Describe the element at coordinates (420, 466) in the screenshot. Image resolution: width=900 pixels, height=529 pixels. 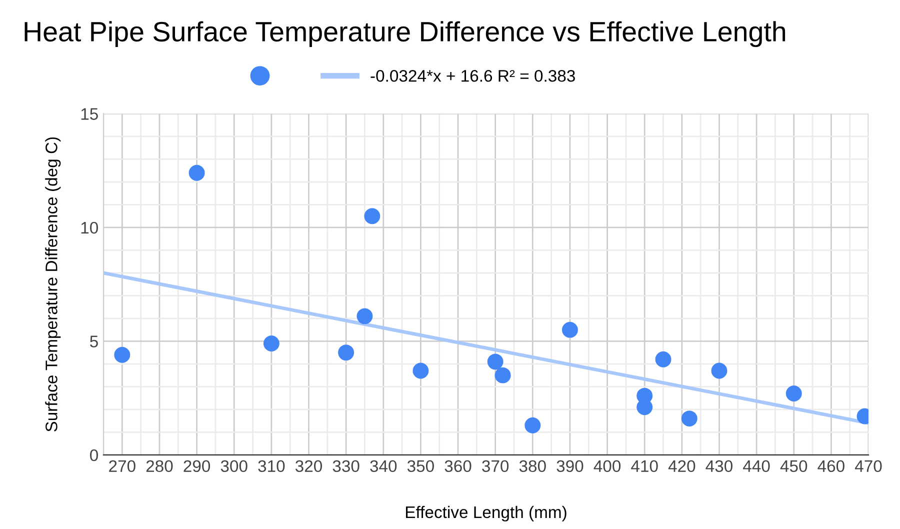
I see `x-tick-label: 350` at that location.